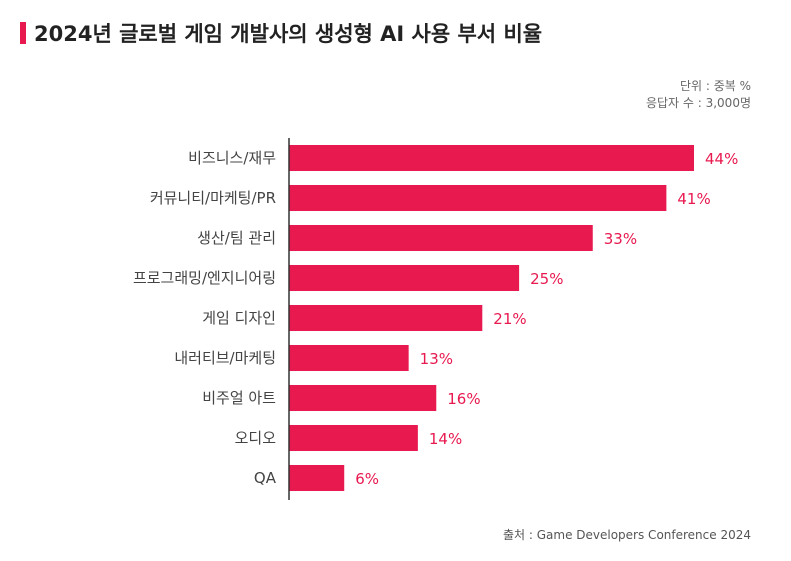  Describe the element at coordinates (445, 439) in the screenshot. I see `value-label: 14%` at that location.